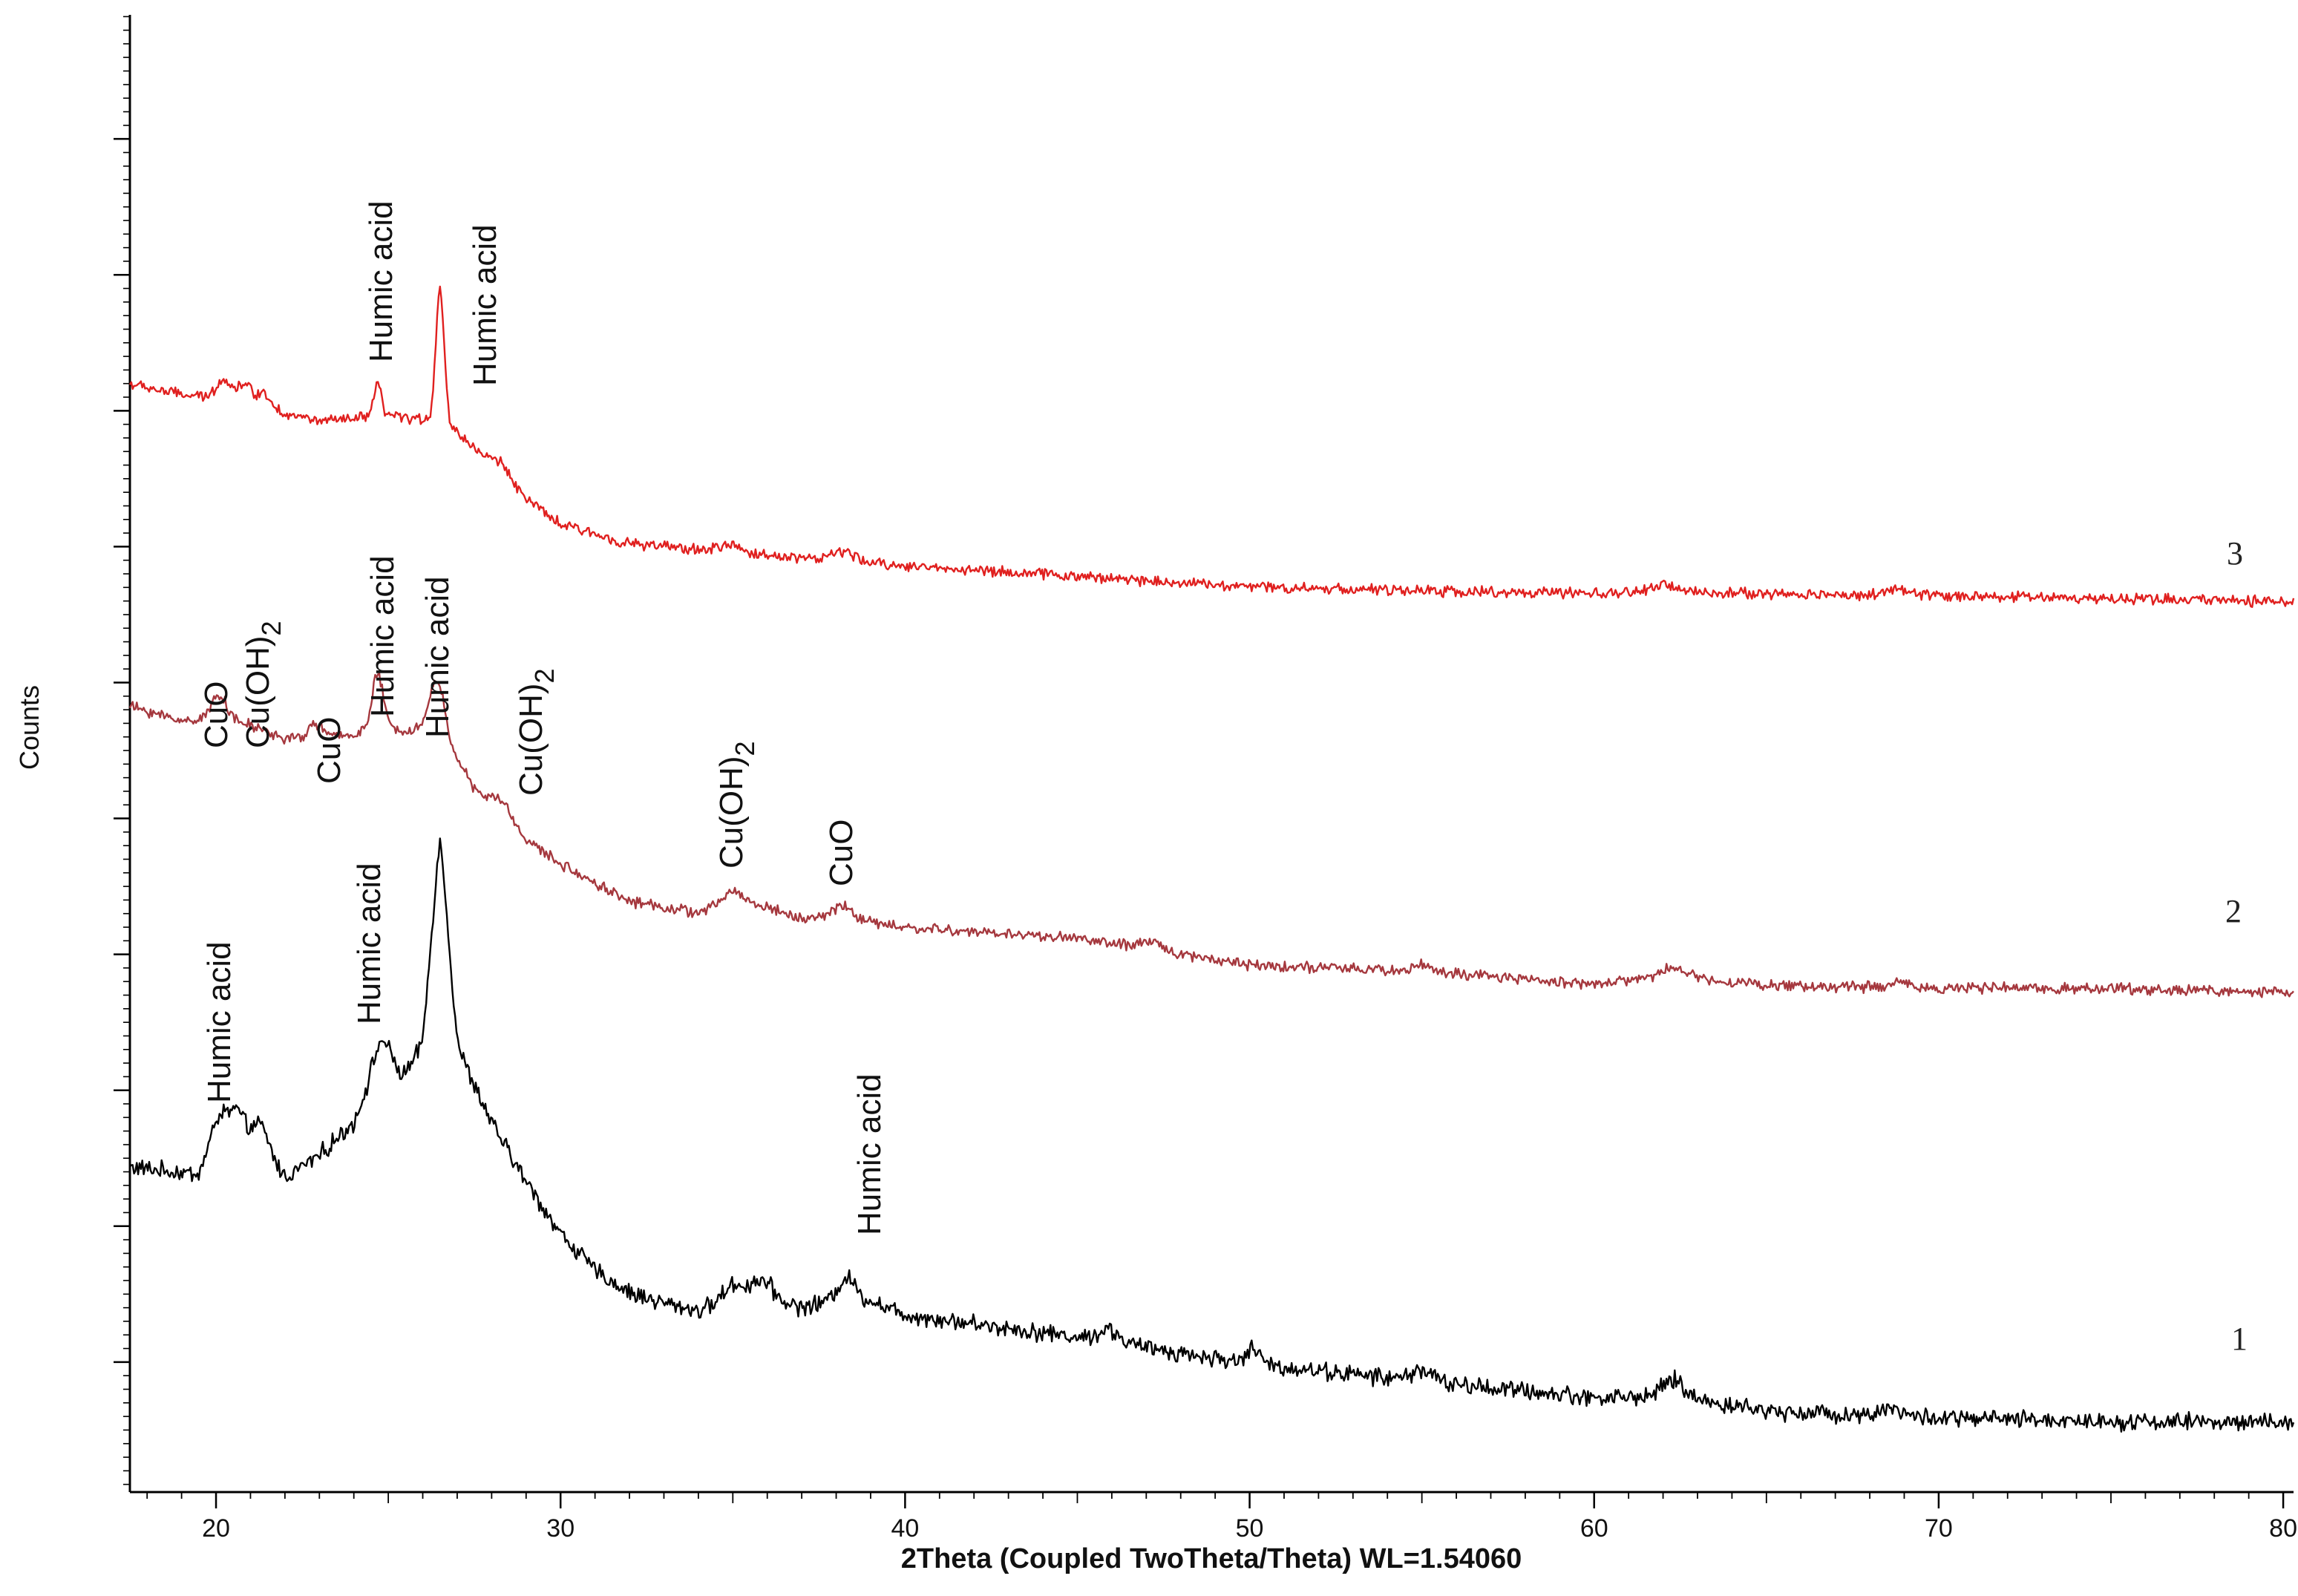 The image size is (2298, 1596). Describe the element at coordinates (122, 751) in the screenshot. I see `y-axis-ticks` at that location.